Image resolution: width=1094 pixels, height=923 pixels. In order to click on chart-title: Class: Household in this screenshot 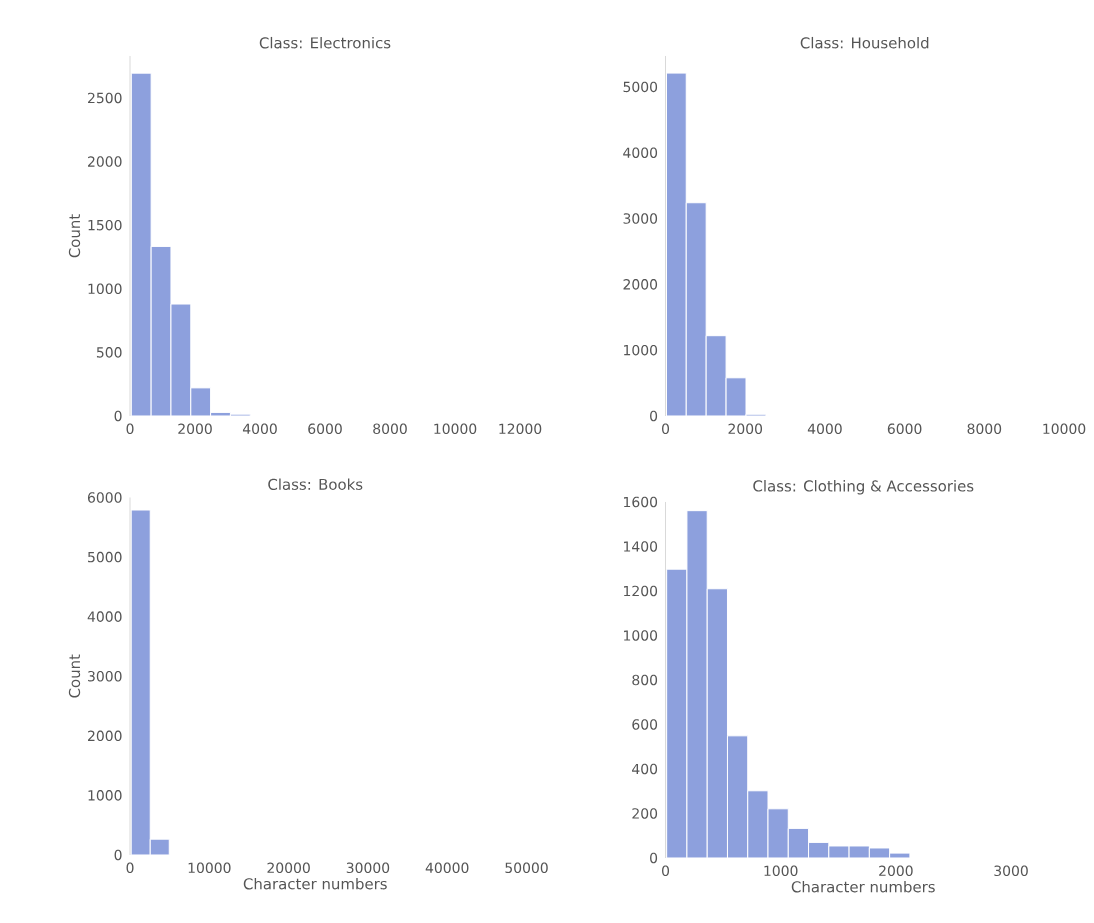, I will do `click(864, 42)`.